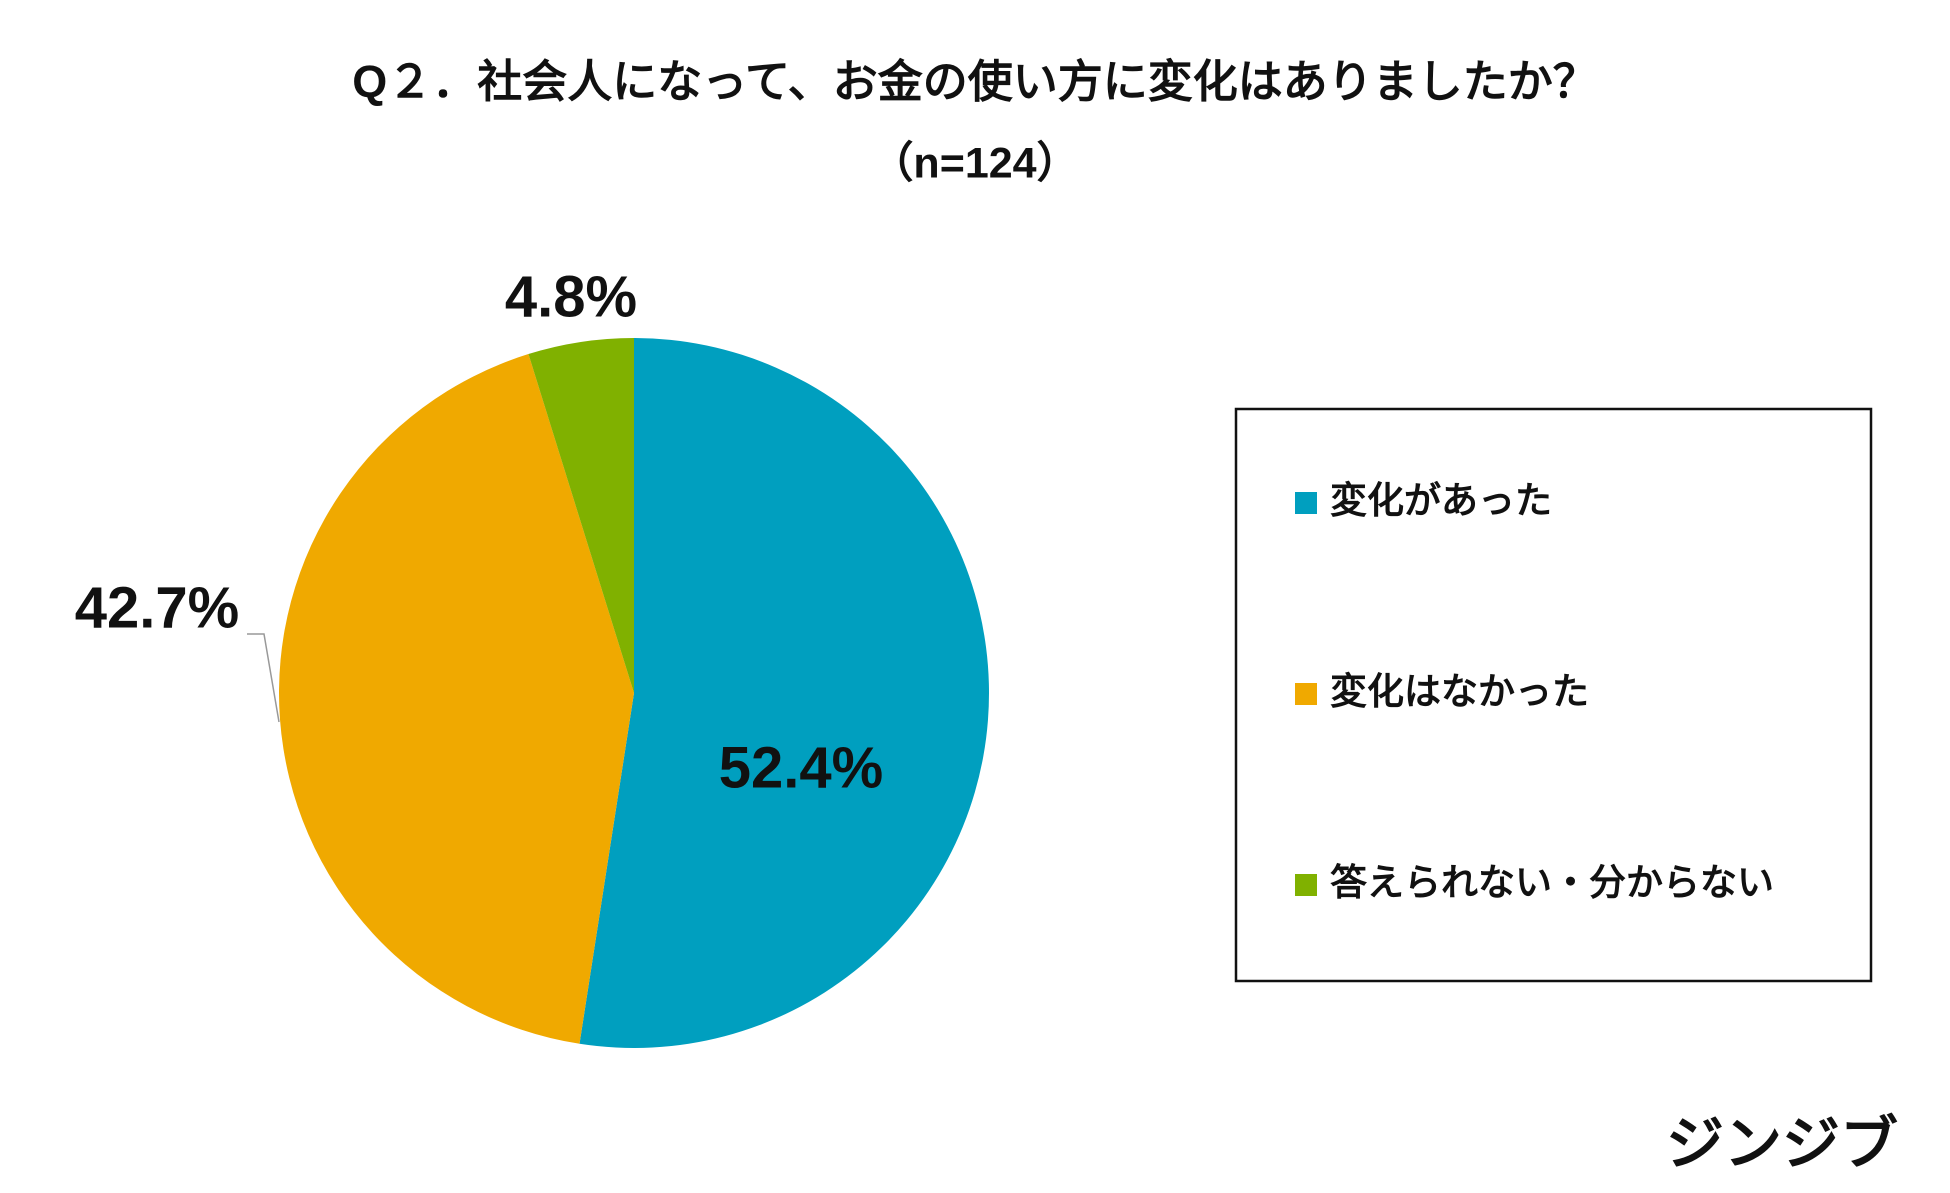 The image size is (1950, 1193). What do you see at coordinates (1782, 1143) in the screenshot?
I see `brand-logo: ジンジブ` at bounding box center [1782, 1143].